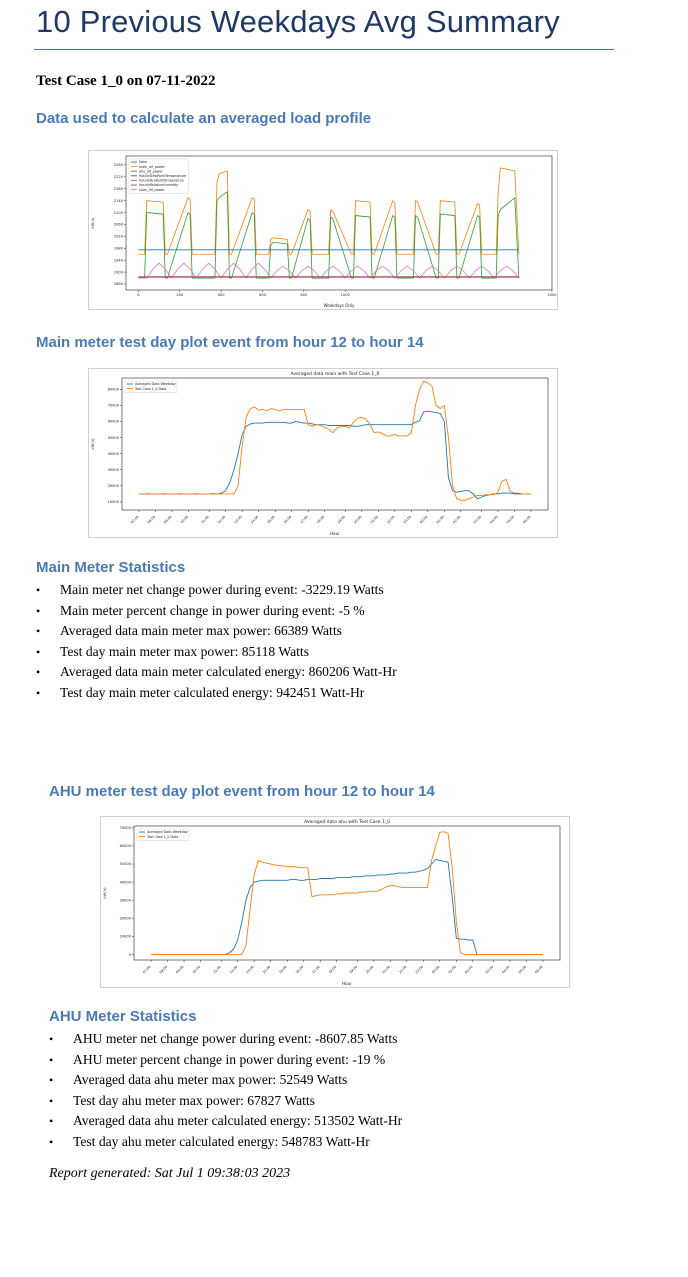 This screenshot has width=688, height=1277. I want to click on x-tick-label: 23:00, so click(407, 520).